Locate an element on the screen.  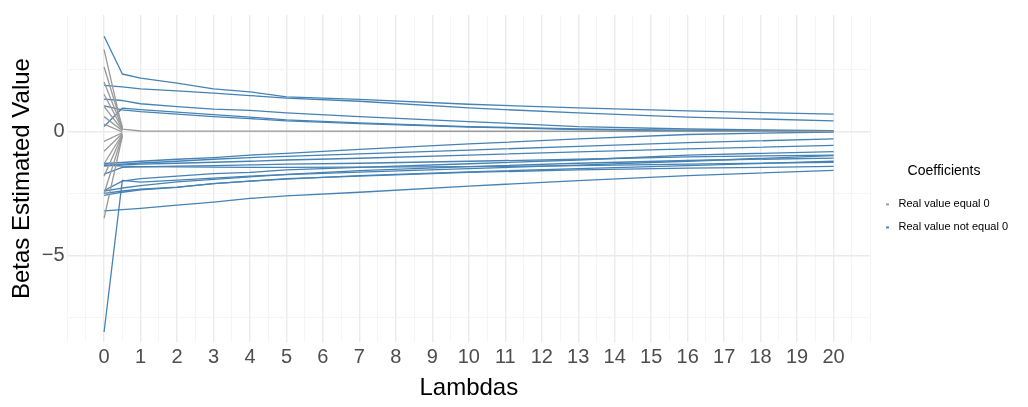
x-axis-title: Lambdas is located at coordinates (469, 387).